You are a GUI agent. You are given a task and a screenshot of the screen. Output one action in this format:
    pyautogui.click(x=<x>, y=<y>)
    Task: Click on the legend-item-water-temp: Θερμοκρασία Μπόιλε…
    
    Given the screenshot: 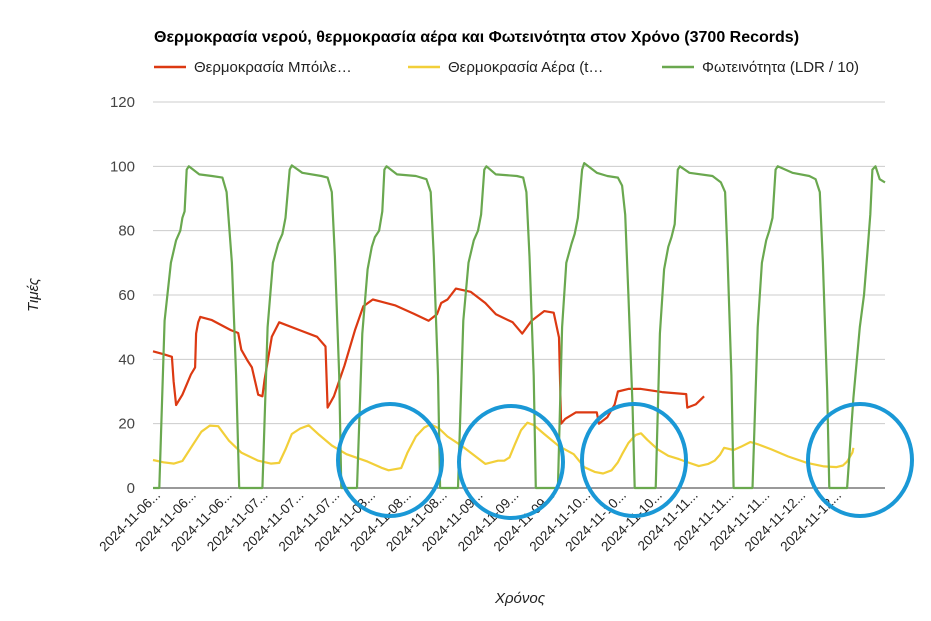 What is the action you would take?
    pyautogui.click(x=253, y=67)
    